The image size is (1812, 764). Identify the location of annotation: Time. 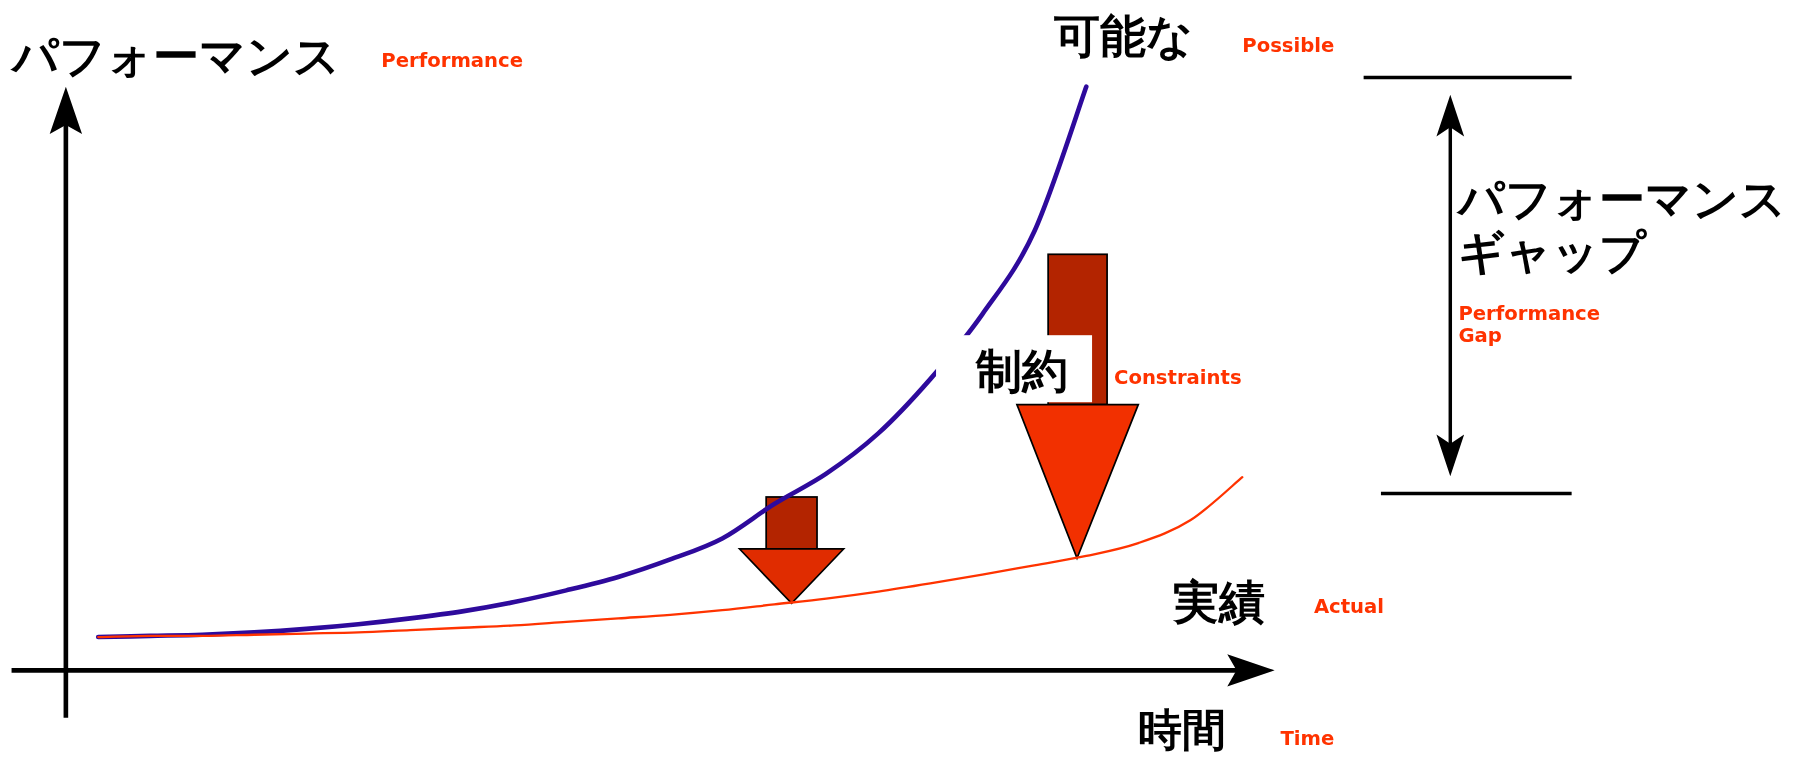
(1307, 739).